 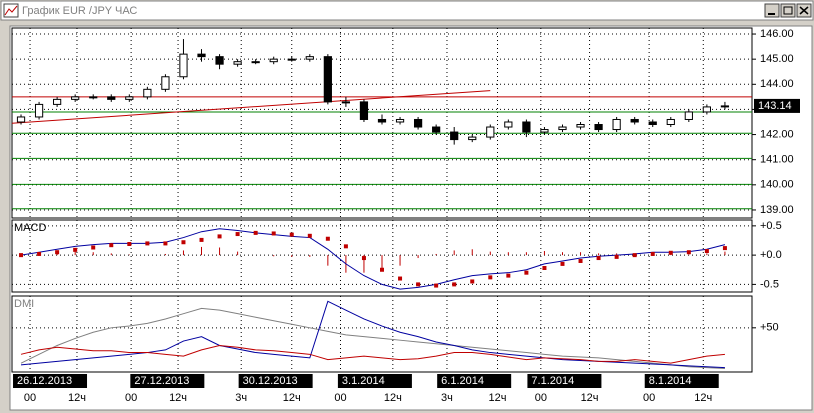 What do you see at coordinates (462, 381) in the screenshot?
I see `date-label: 6.1.2014` at bounding box center [462, 381].